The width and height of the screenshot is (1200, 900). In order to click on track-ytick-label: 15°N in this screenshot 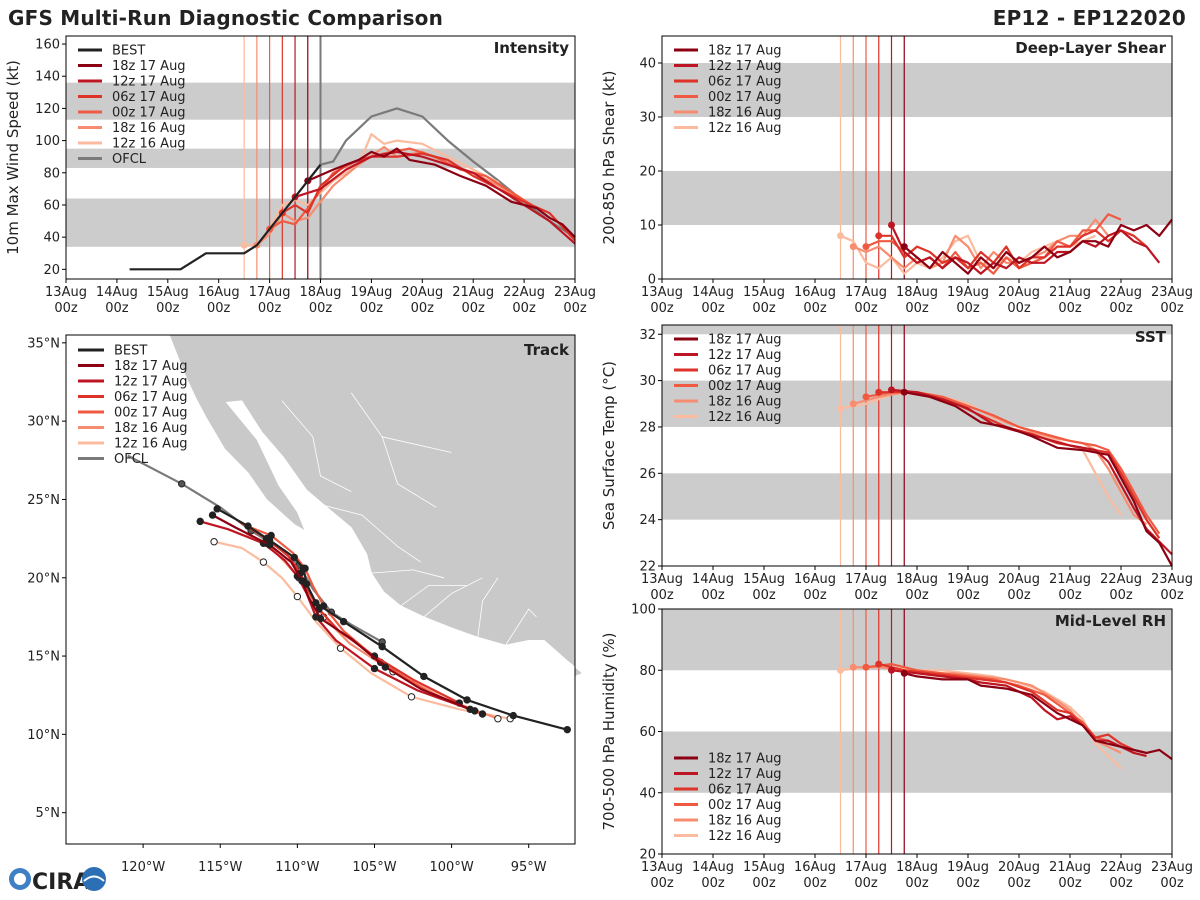, I will do `click(43, 657)`.